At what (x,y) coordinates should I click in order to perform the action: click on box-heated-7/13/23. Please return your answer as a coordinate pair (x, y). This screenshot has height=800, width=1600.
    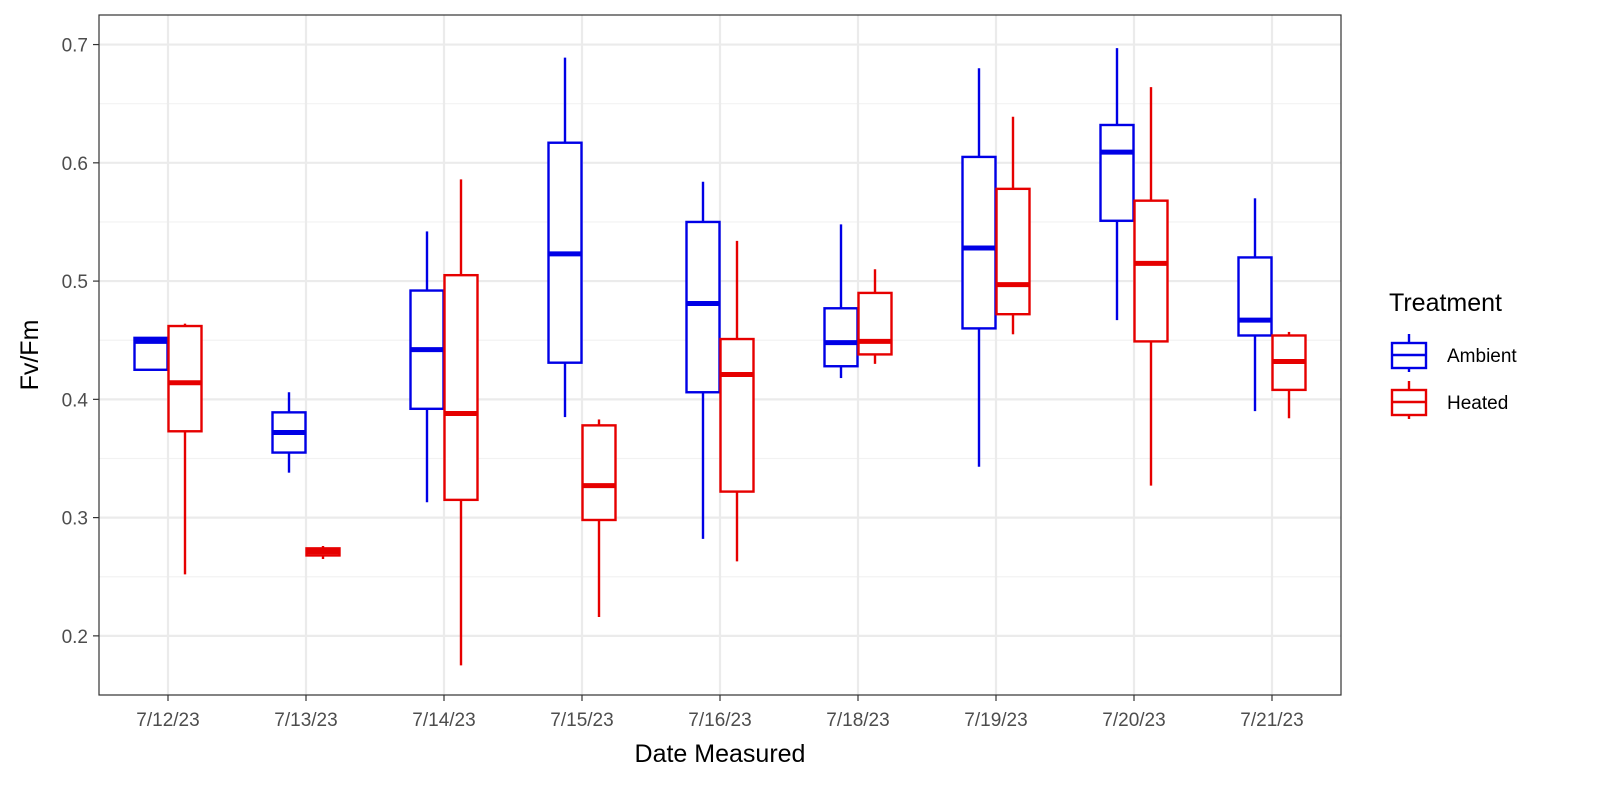
    Looking at the image, I should click on (323, 552).